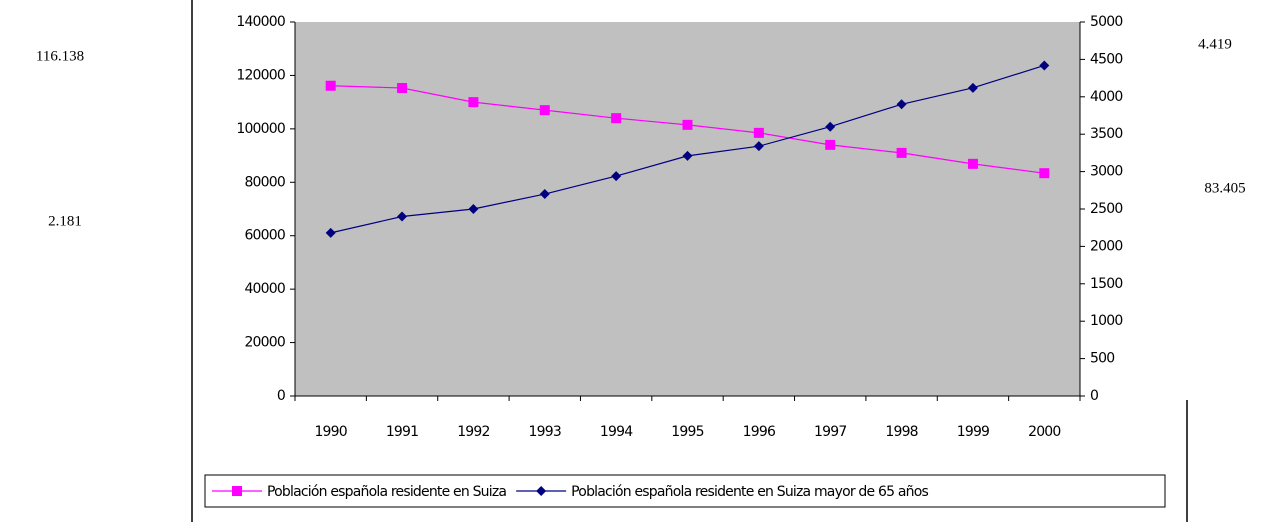 Image resolution: width=1274 pixels, height=522 pixels. Describe the element at coordinates (264, 343) in the screenshot. I see `y-tick-label: 20000` at that location.